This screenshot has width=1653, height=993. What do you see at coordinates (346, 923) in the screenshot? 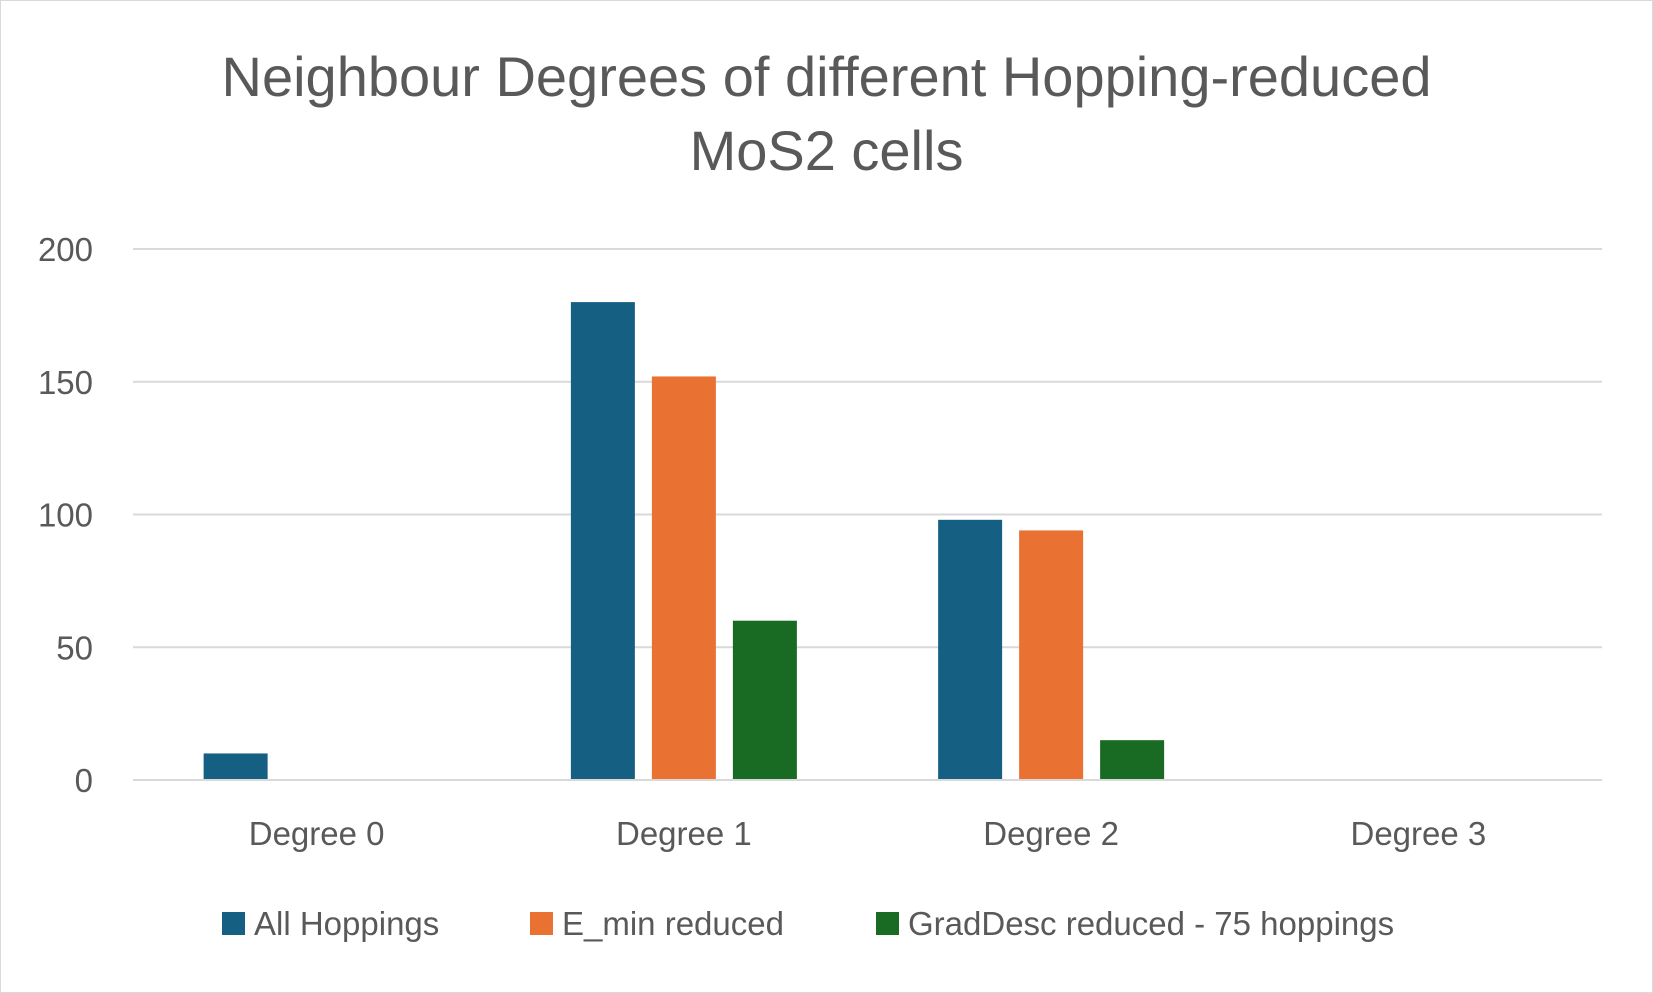
I see `legend-label: All Hoppings` at bounding box center [346, 923].